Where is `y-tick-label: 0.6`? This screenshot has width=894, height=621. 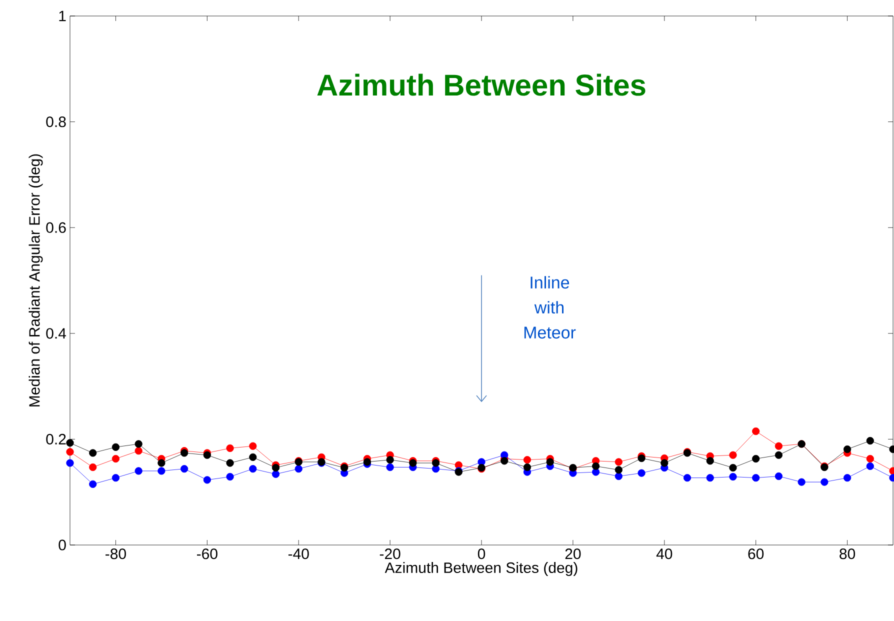 y-tick-label: 0.6 is located at coordinates (56, 227).